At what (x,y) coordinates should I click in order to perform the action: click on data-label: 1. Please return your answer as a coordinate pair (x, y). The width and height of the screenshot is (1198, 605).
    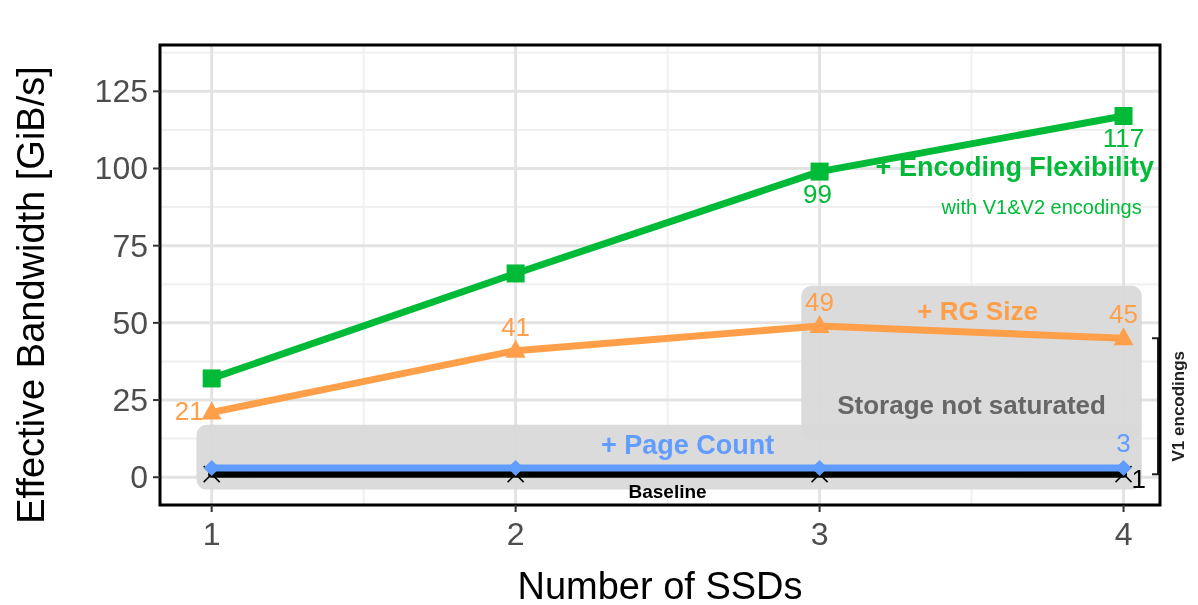
    Looking at the image, I should click on (1138, 479).